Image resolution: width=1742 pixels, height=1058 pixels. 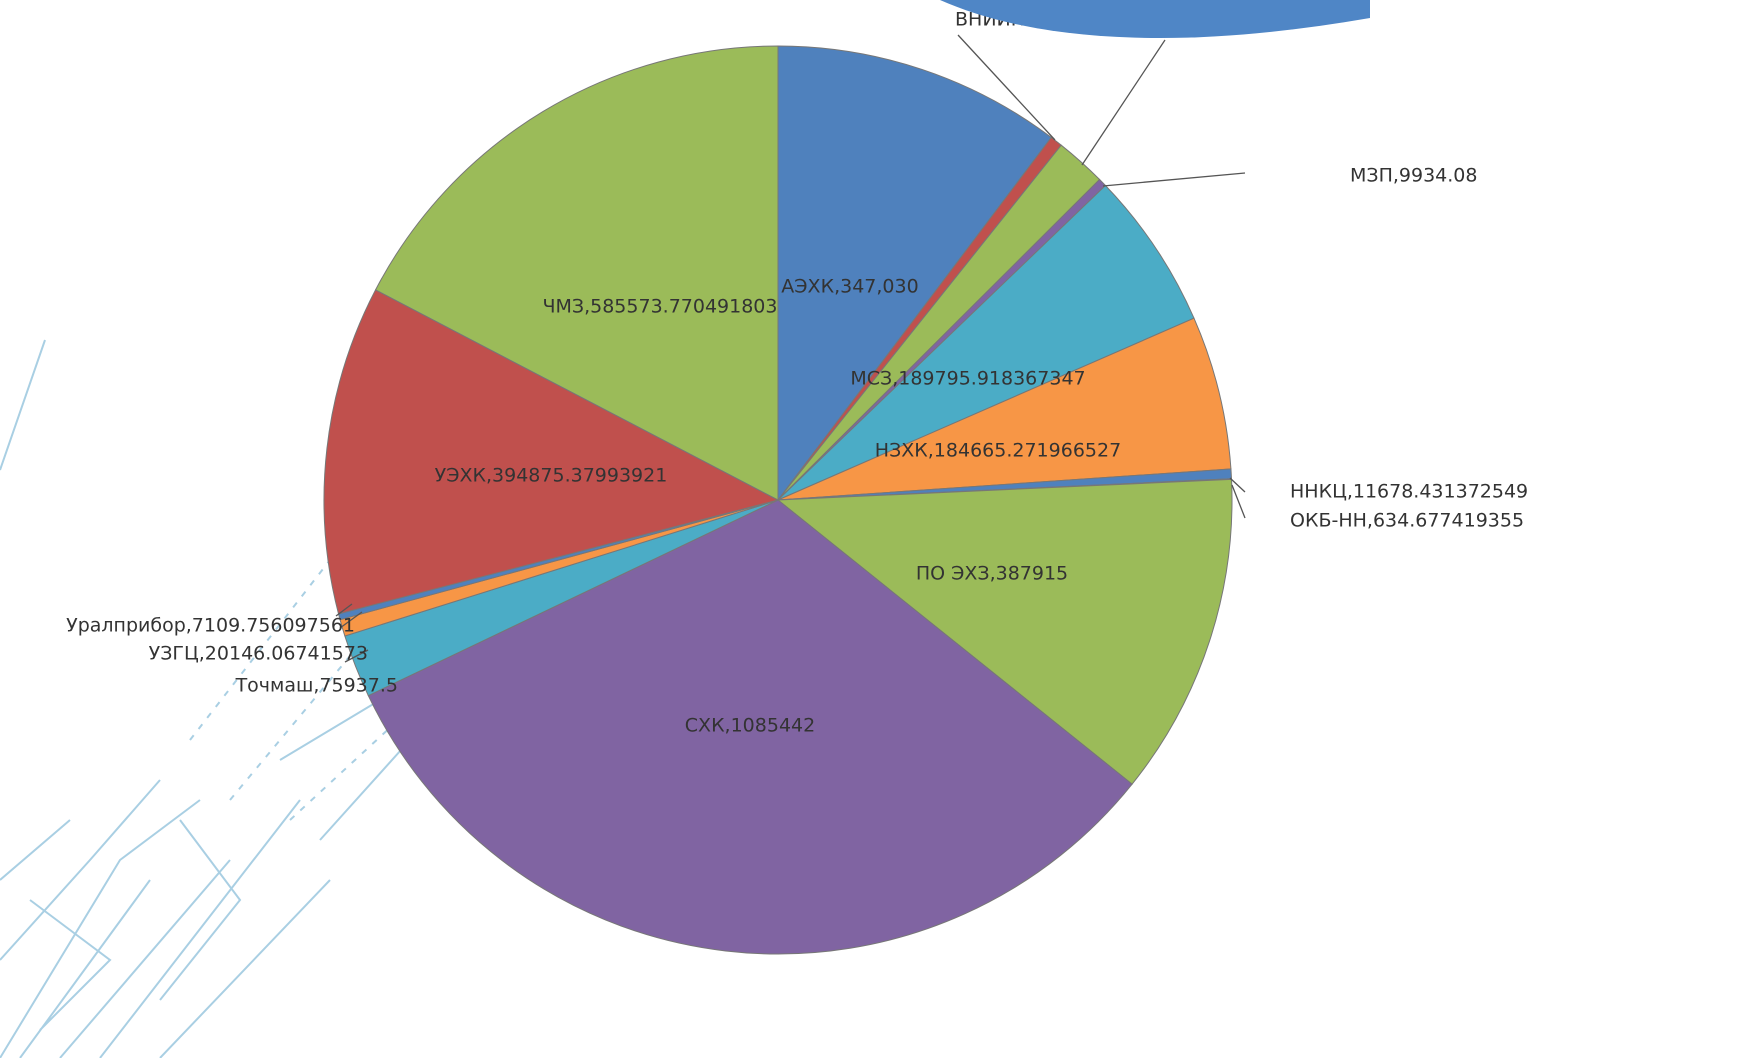 What do you see at coordinates (849, 287) in the screenshot?
I see `data-label: АЭХК,347,030` at bounding box center [849, 287].